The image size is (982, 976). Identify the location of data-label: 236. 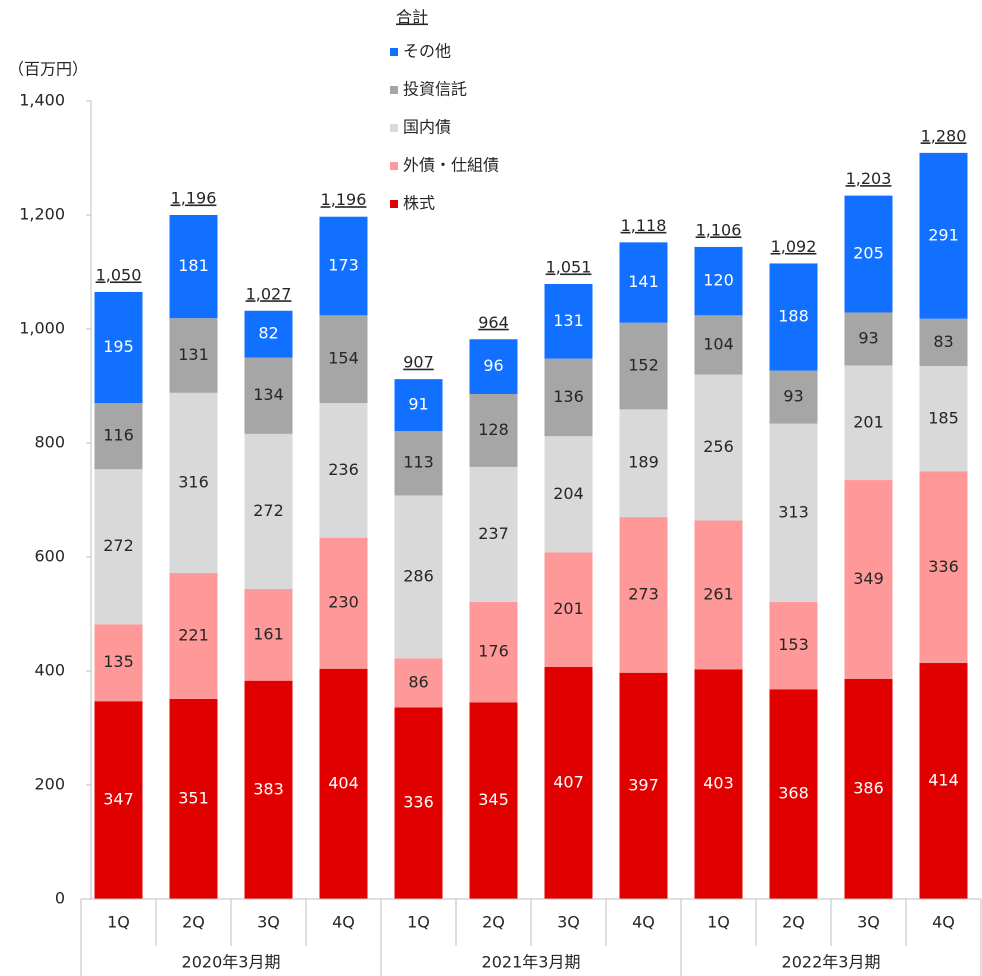
(343, 469).